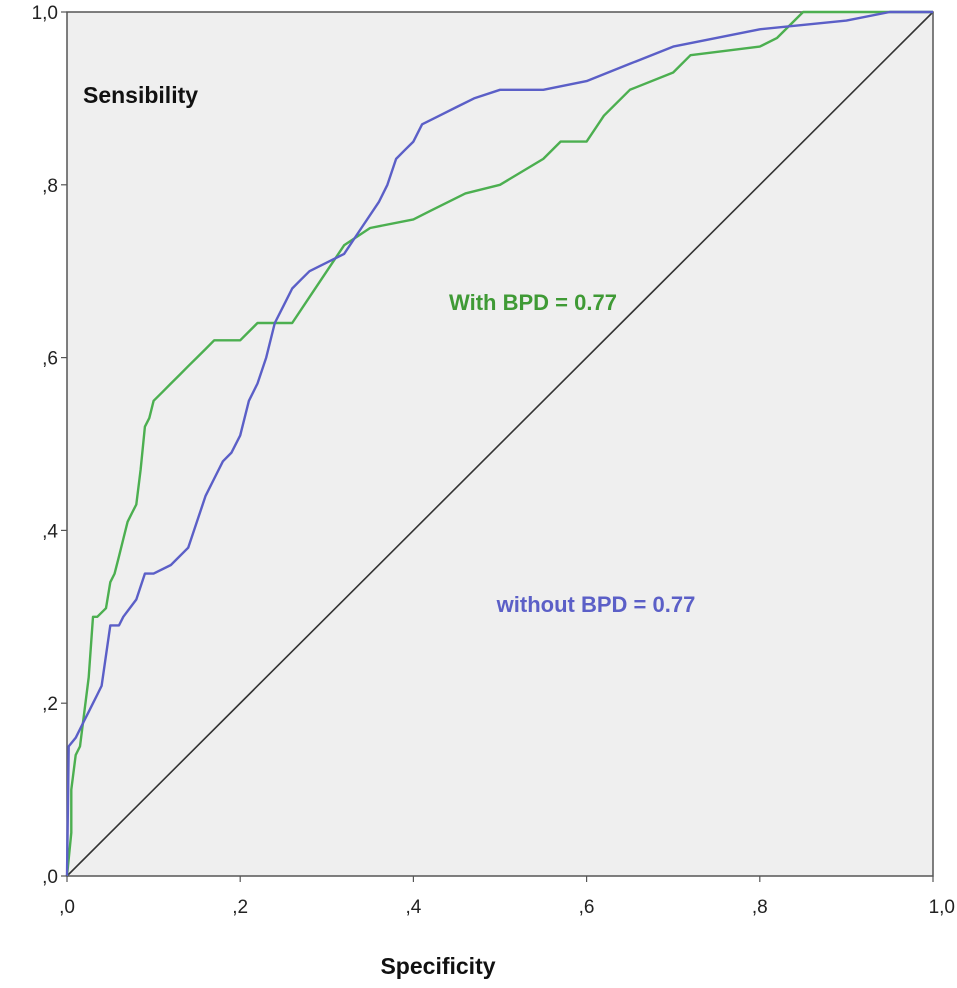  What do you see at coordinates (50, 186) in the screenshot?
I see `y-tick-label: ,8` at bounding box center [50, 186].